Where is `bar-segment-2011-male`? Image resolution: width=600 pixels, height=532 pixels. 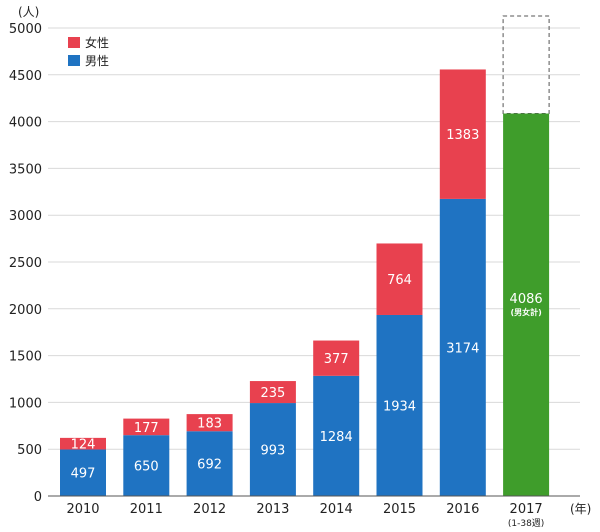
bar-segment-2011-male is located at coordinates (146, 465).